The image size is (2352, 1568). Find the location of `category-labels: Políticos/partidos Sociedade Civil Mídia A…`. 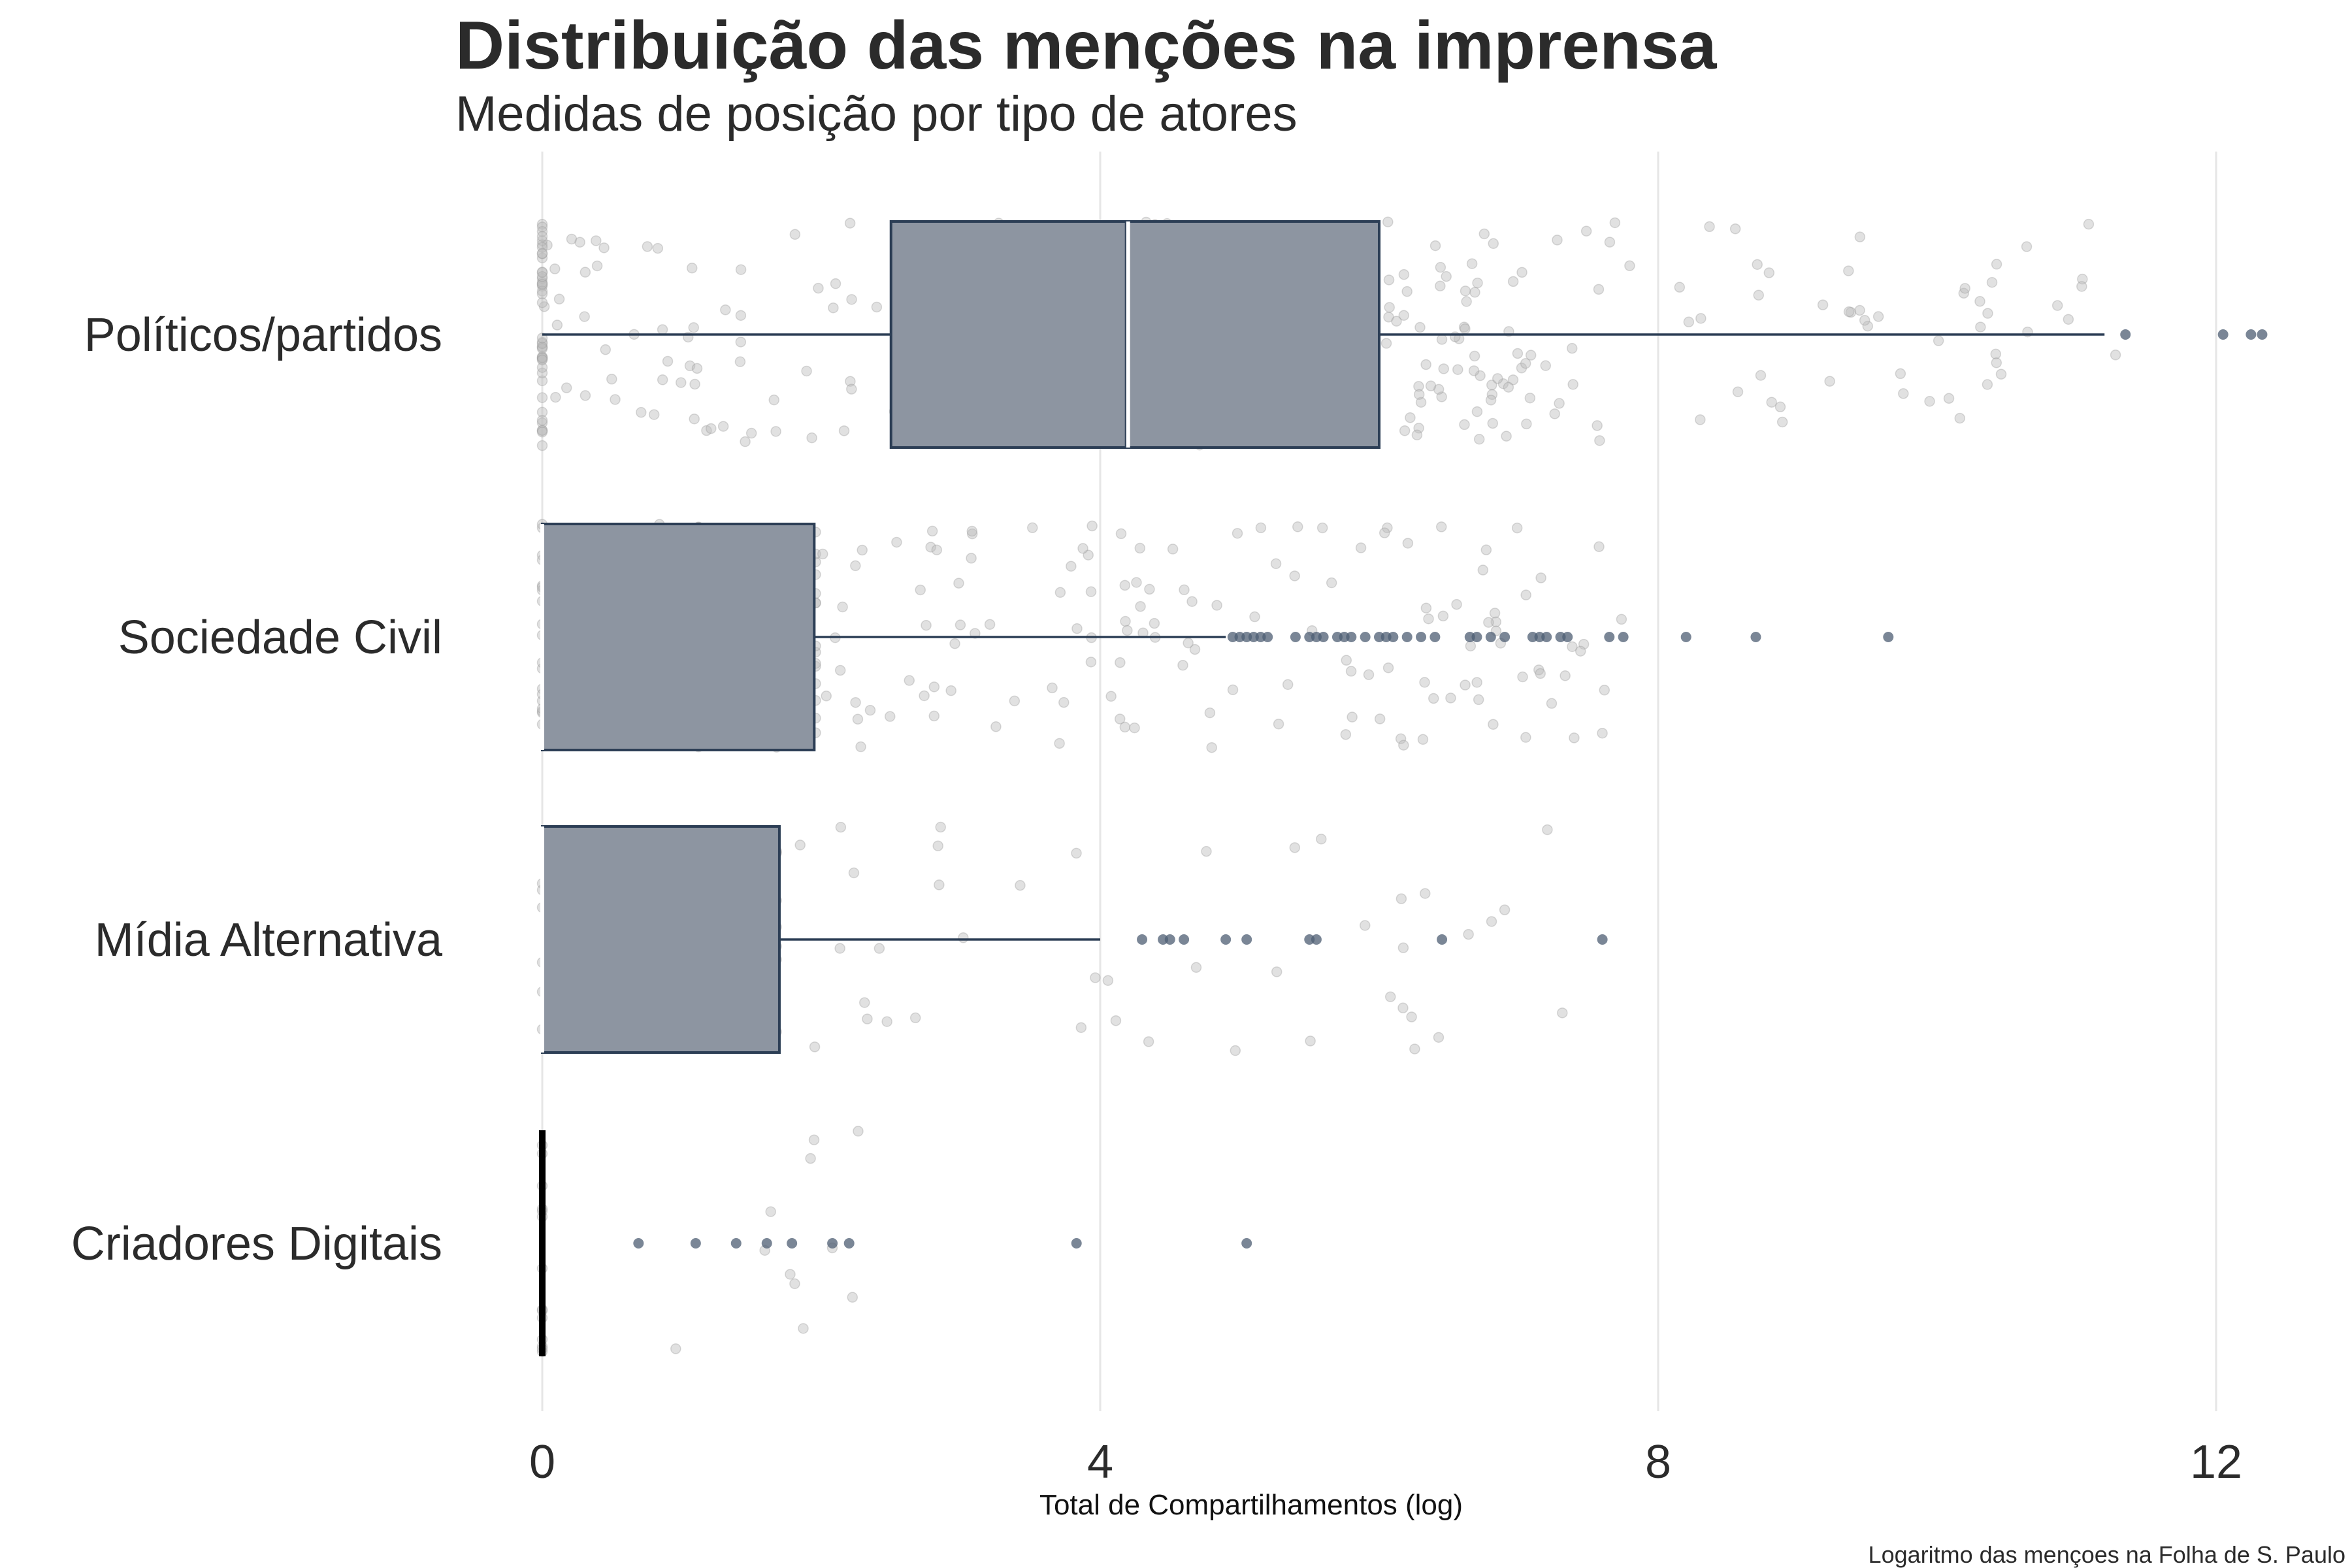

category-labels: Políticos/partidos Sociedade Civil Mídia A… is located at coordinates (257, 789).